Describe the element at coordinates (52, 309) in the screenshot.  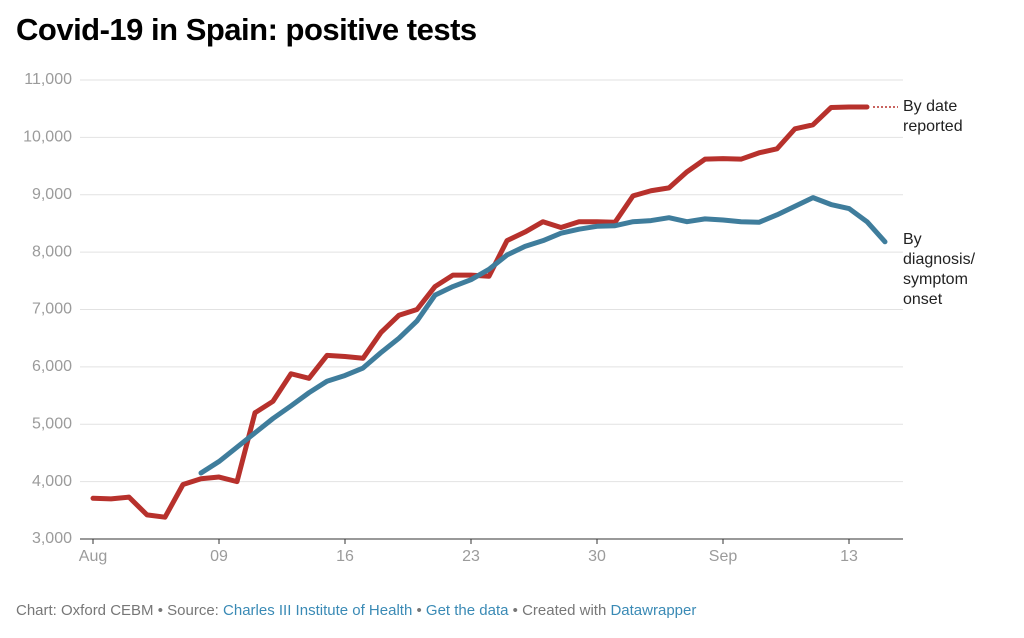
I see `y-tick-label: 7,000` at that location.